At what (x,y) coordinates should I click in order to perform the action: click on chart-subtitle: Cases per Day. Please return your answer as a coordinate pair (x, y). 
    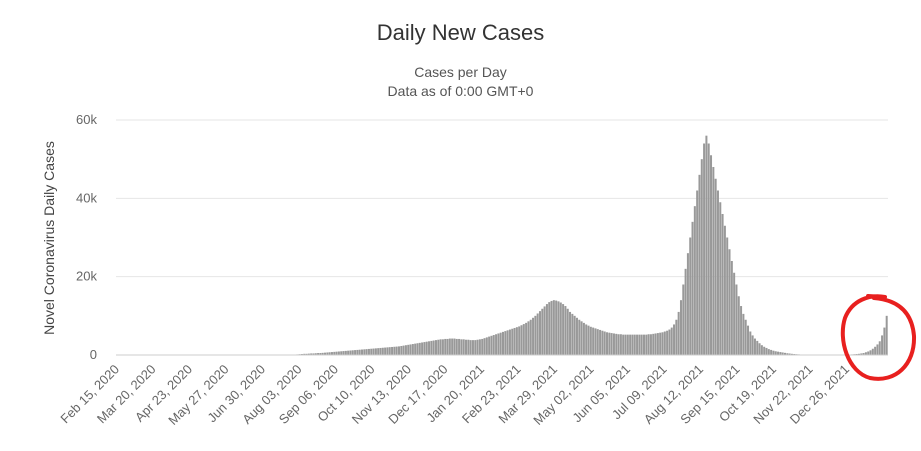
    Looking at the image, I should click on (460, 72).